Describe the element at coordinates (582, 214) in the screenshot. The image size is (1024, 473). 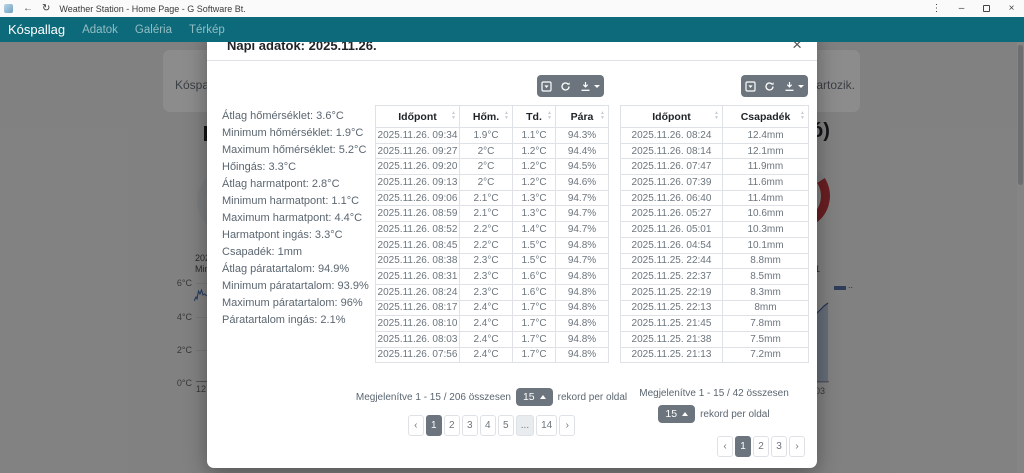
I see `table-cell: 94.7%` at that location.